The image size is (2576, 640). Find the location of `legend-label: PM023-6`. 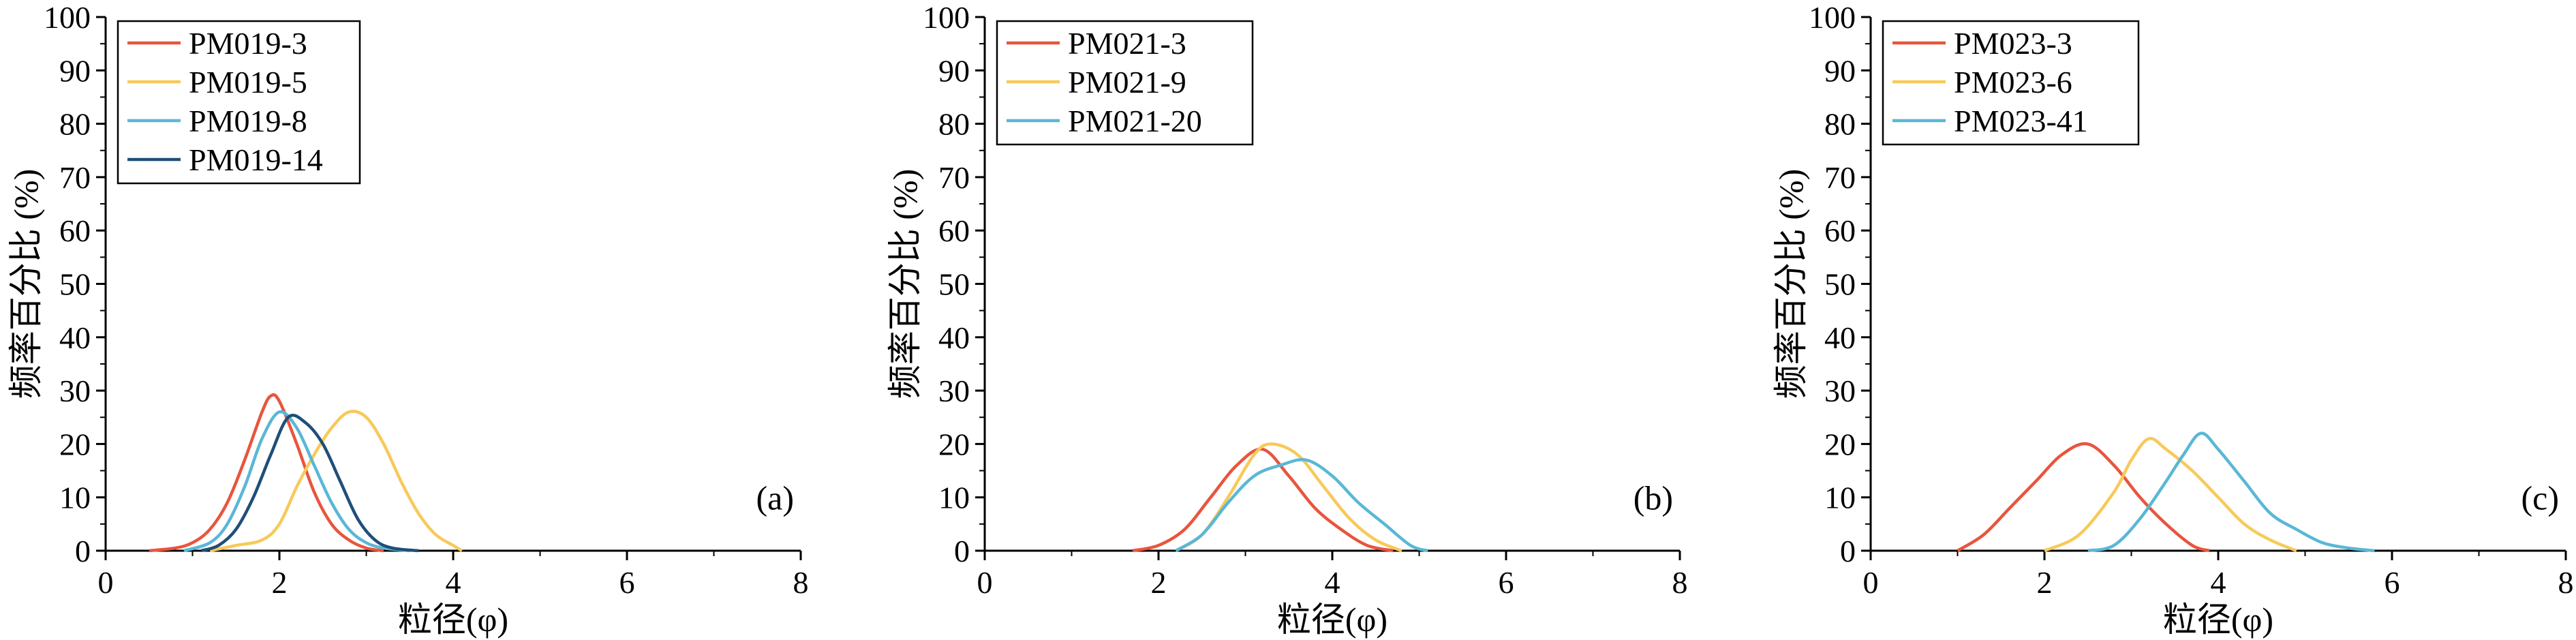

legend-label: PM023-6 is located at coordinates (2013, 83).